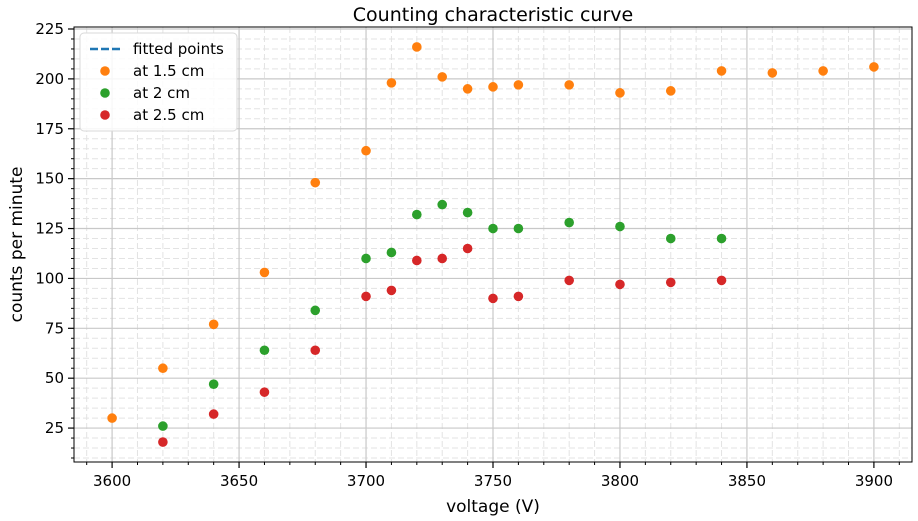  Describe the element at coordinates (493, 481) in the screenshot. I see `x-tick-label: 3750` at that location.